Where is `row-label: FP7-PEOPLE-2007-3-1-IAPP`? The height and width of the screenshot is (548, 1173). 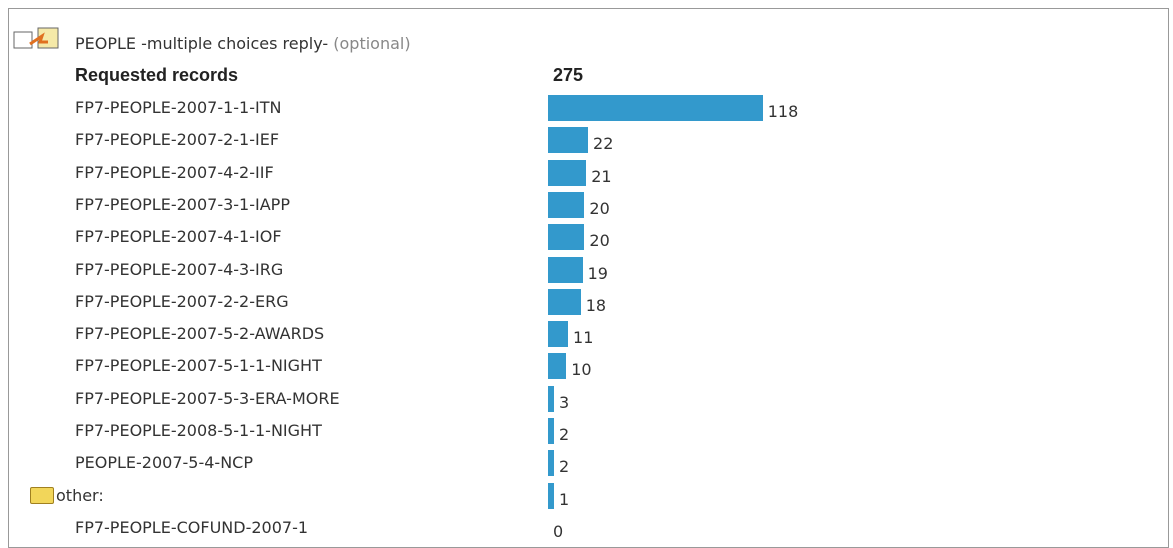
row-label: FP7-PEOPLE-2007-3-1-IAPP is located at coordinates (182, 204).